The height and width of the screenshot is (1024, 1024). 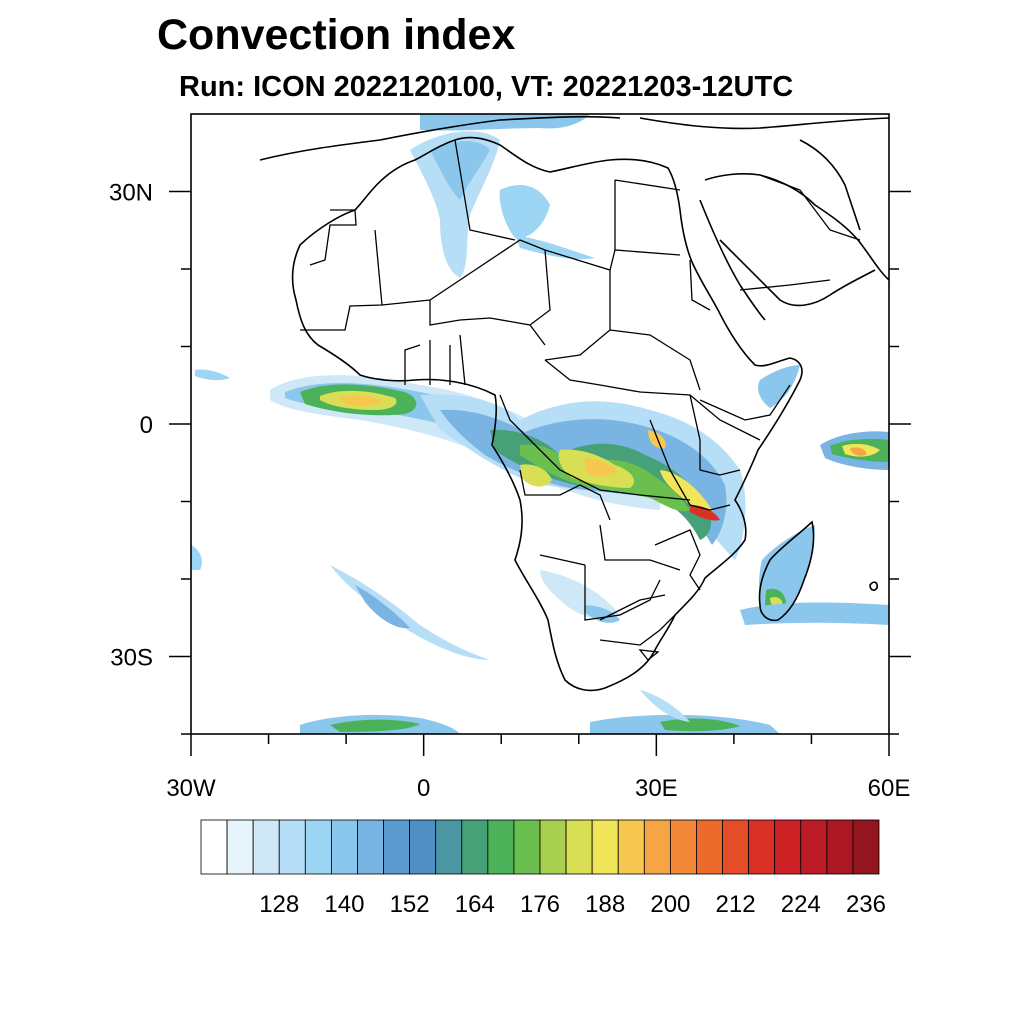 I want to click on colorbar-label: 164, so click(x=475, y=904).